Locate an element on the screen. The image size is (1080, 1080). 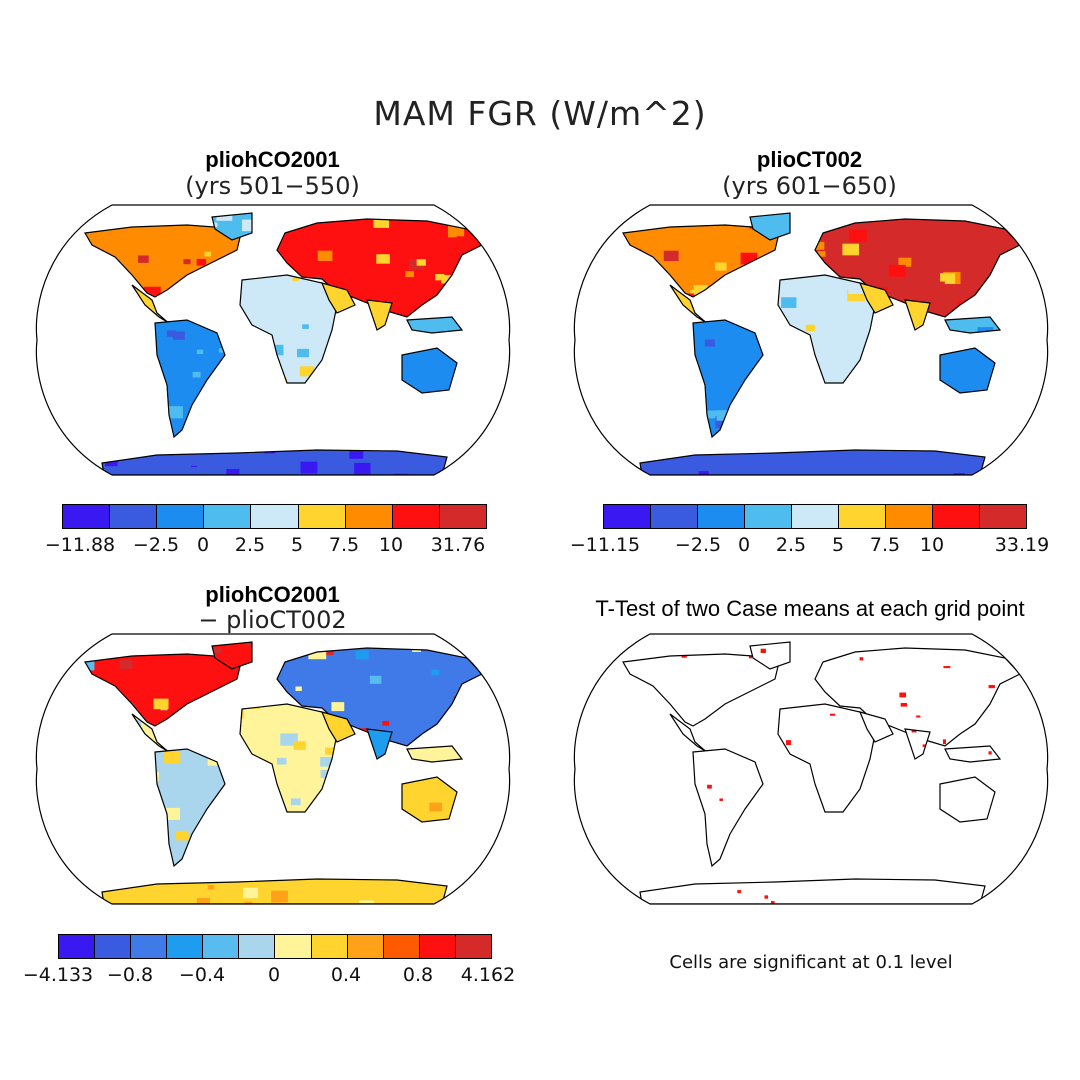
panel3-tick: 4.162 is located at coordinates (488, 975).